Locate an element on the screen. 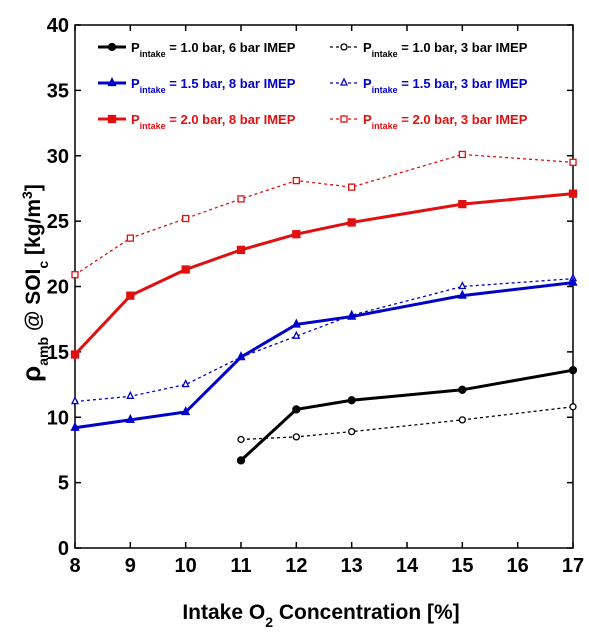 The width and height of the screenshot is (589, 637). legend-item: Pintake = 1.5 bar, 3 bar IMEP is located at coordinates (429, 85).